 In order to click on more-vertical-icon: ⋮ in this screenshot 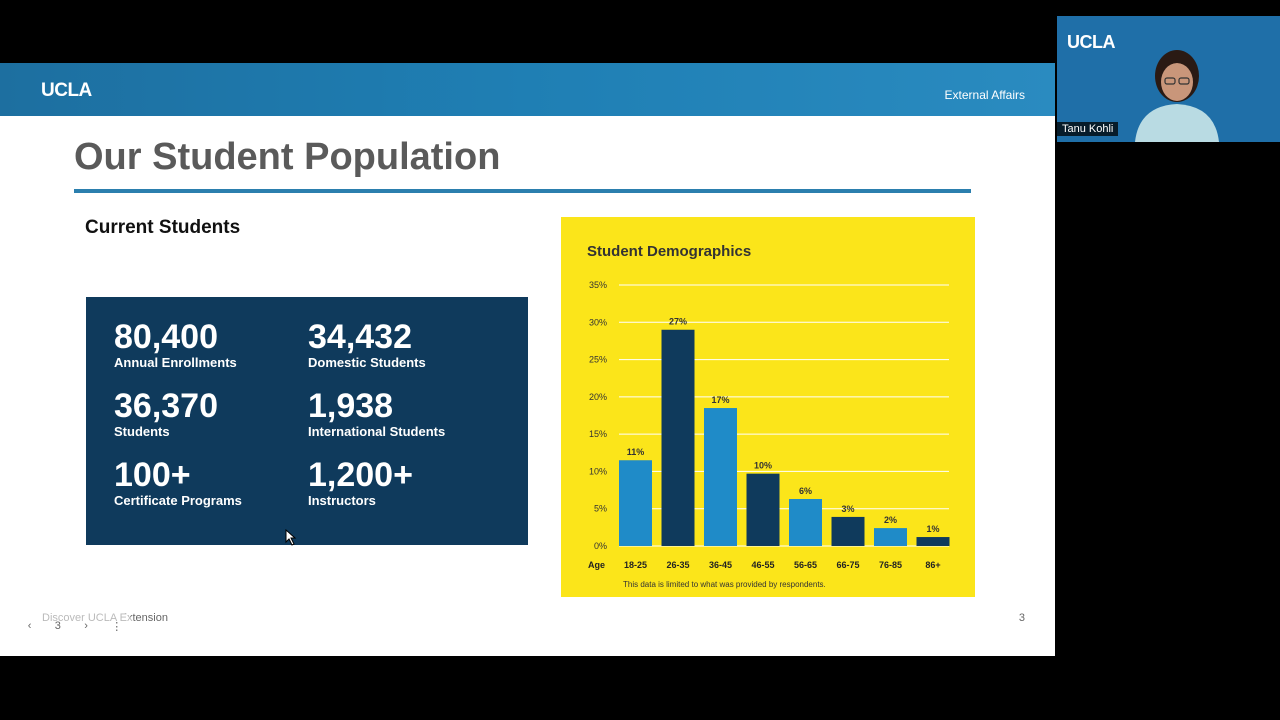, I will do `click(117, 626)`.